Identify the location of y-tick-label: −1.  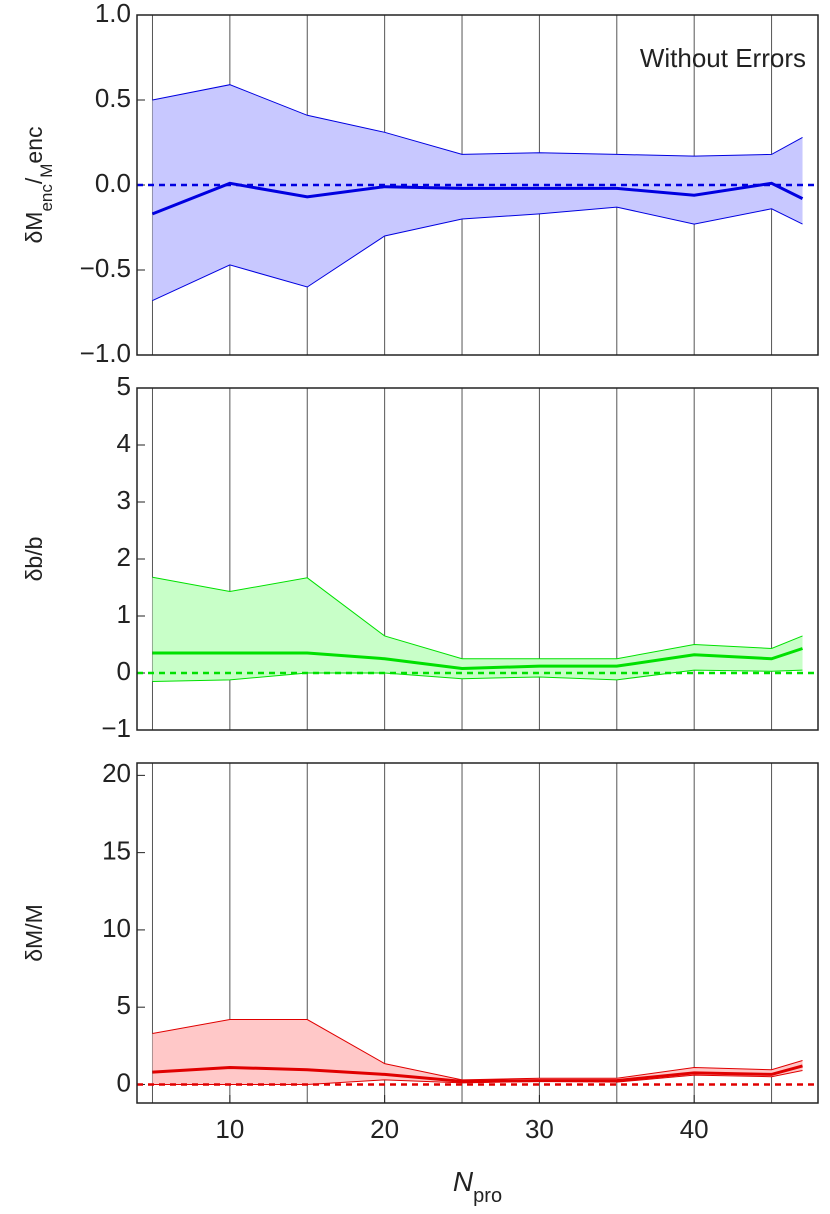
(116, 728).